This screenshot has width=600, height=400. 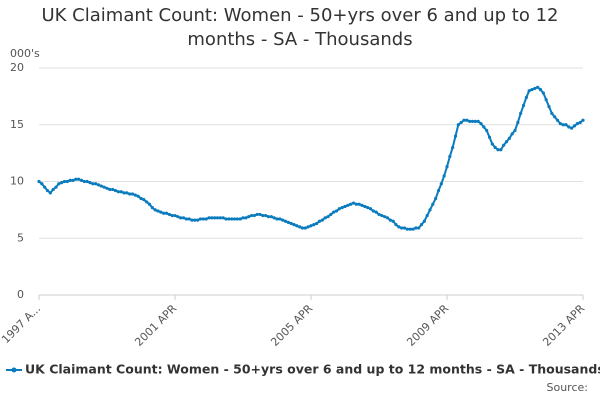 What do you see at coordinates (17, 181) in the screenshot?
I see `y-tick-label: 10` at bounding box center [17, 181].